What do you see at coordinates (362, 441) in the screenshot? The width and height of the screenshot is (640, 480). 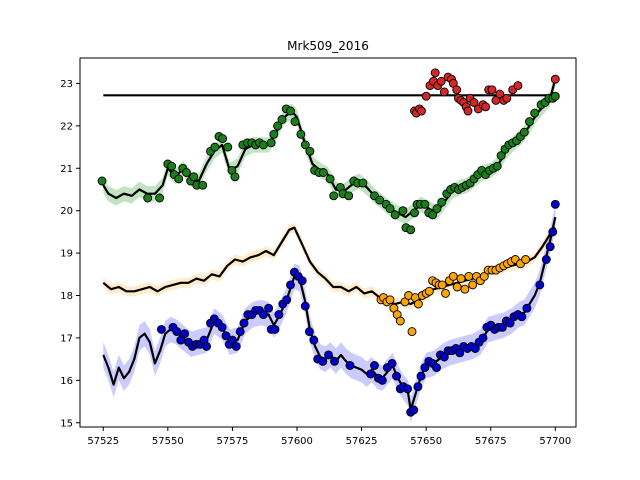 I see `x-tick-label-4: 57625` at bounding box center [362, 441].